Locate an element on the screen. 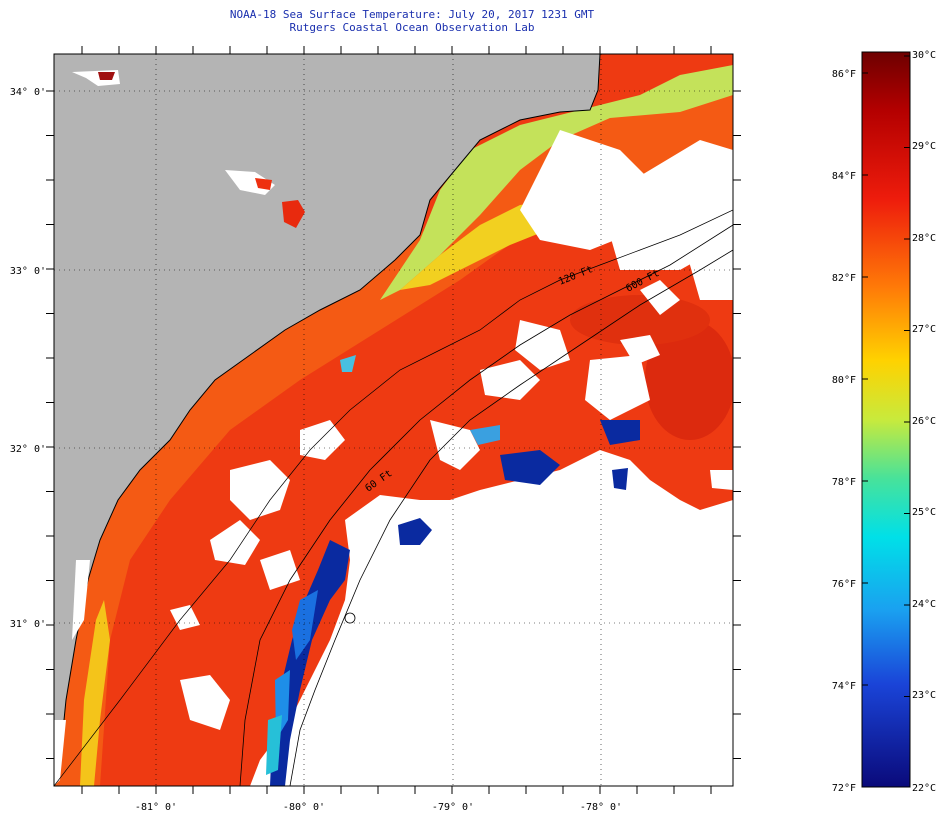 The image size is (944, 817). cloud-patch is located at coordinates (260, 490).